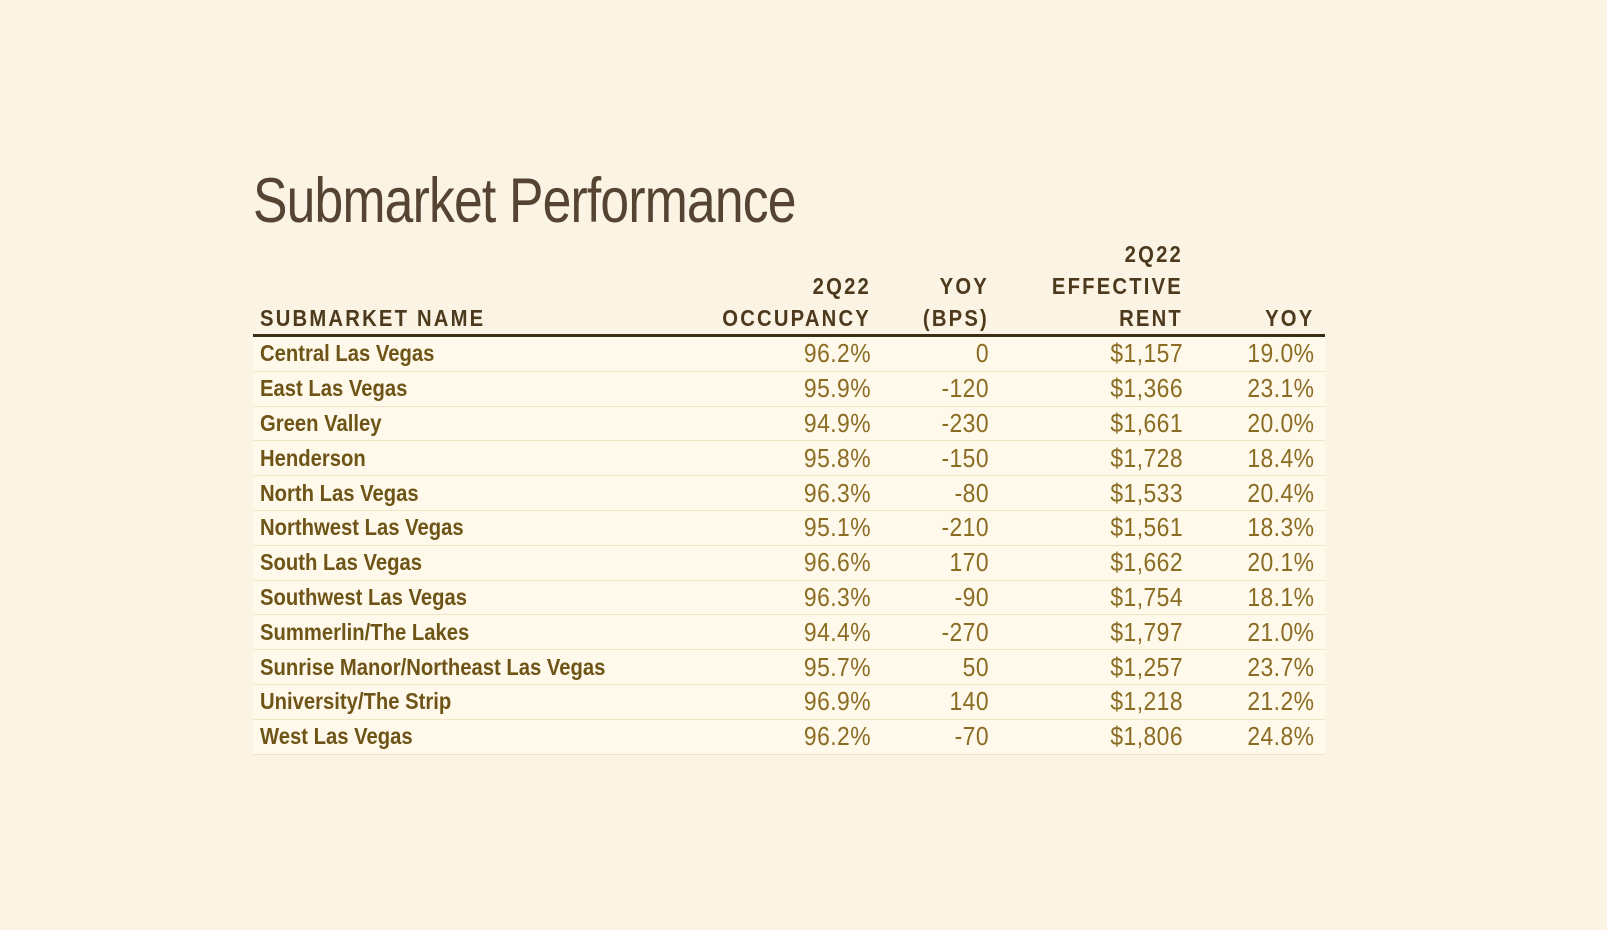 This screenshot has height=930, width=1607. Describe the element at coordinates (965, 457) in the screenshot. I see `cell-yoy_bps: -150` at that location.